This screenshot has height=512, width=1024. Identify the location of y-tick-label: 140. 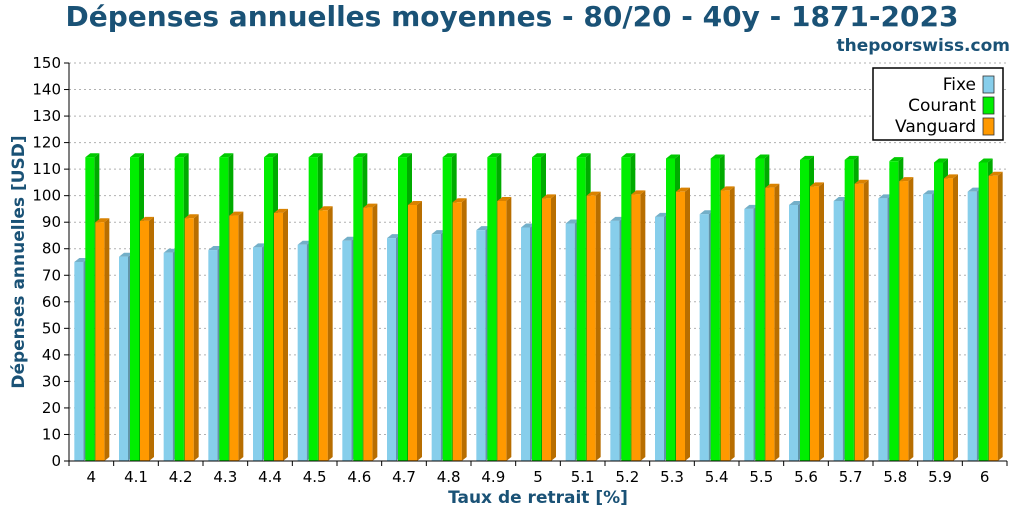
(46, 90).